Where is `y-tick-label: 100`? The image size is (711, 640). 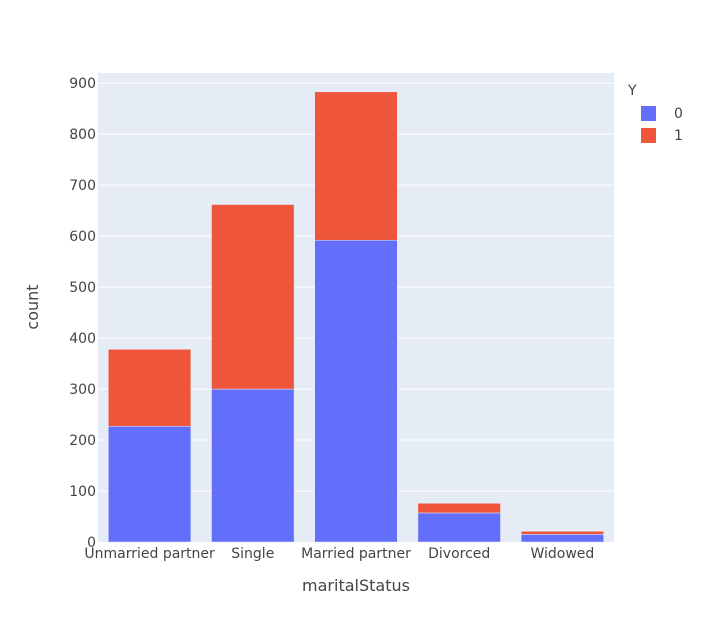 y-tick-label: 100 is located at coordinates (82, 492).